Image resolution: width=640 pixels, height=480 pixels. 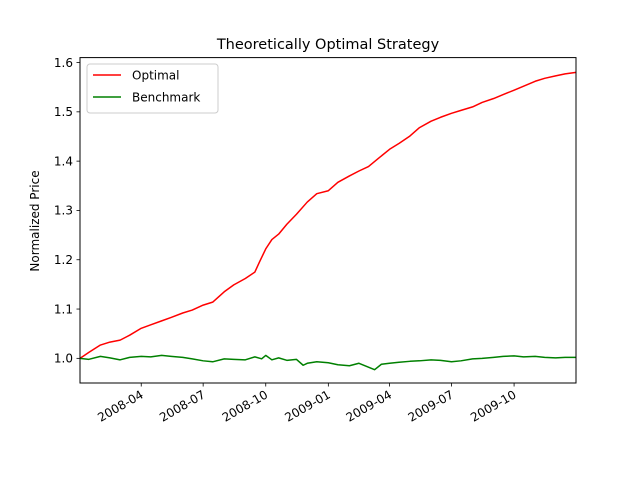 What do you see at coordinates (63, 211) in the screenshot?
I see `y-tick-label-3: 1.3` at bounding box center [63, 211].